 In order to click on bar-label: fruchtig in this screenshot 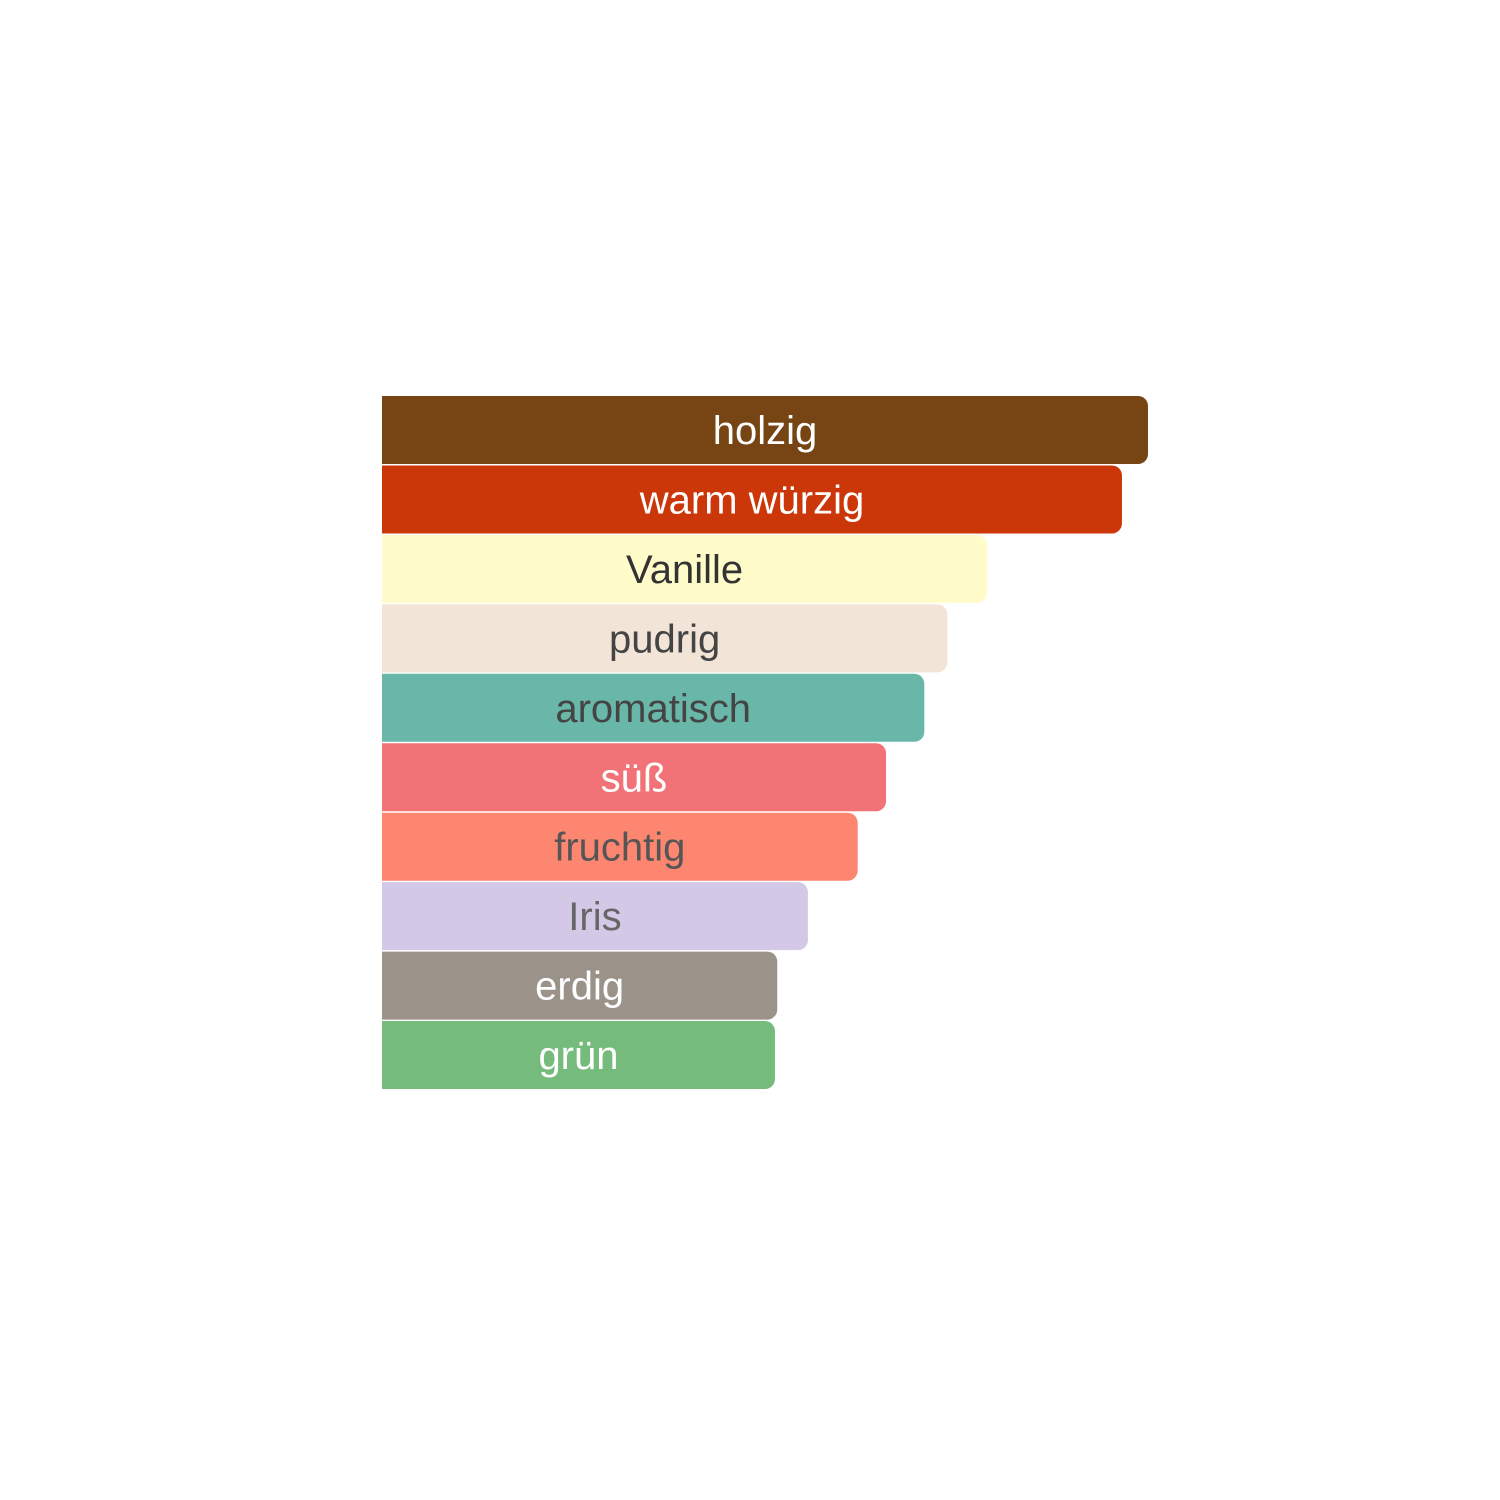, I will do `click(619, 848)`.